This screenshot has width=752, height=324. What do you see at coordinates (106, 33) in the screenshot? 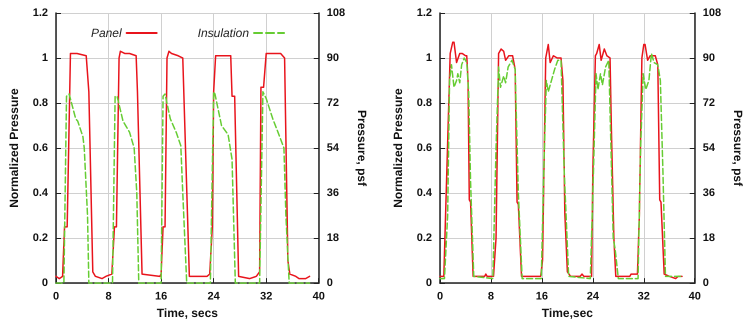
I see `legend-label: Panel` at bounding box center [106, 33].